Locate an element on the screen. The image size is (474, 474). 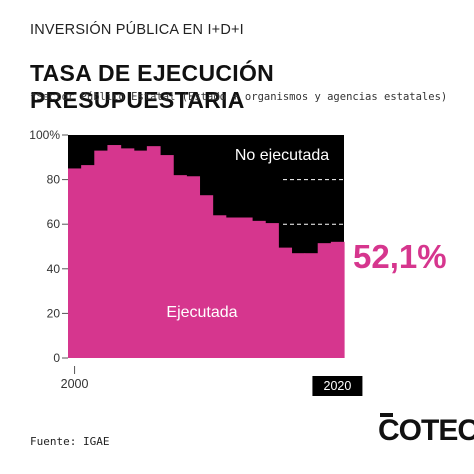
y-tick-label: 60 is located at coordinates (54, 224).